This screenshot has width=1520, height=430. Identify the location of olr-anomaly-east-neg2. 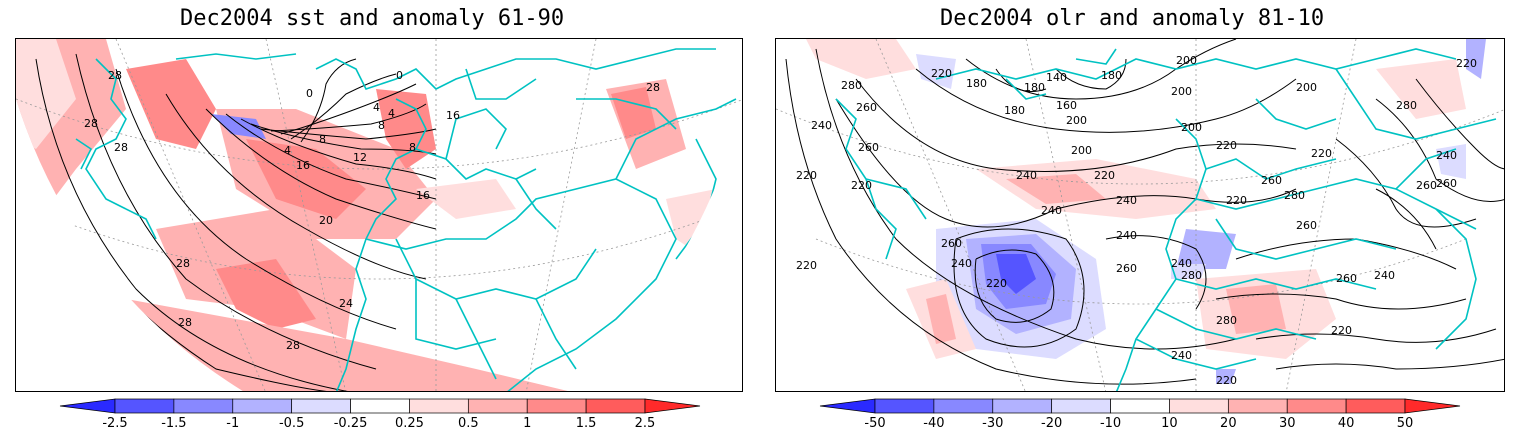
(1188, 271).